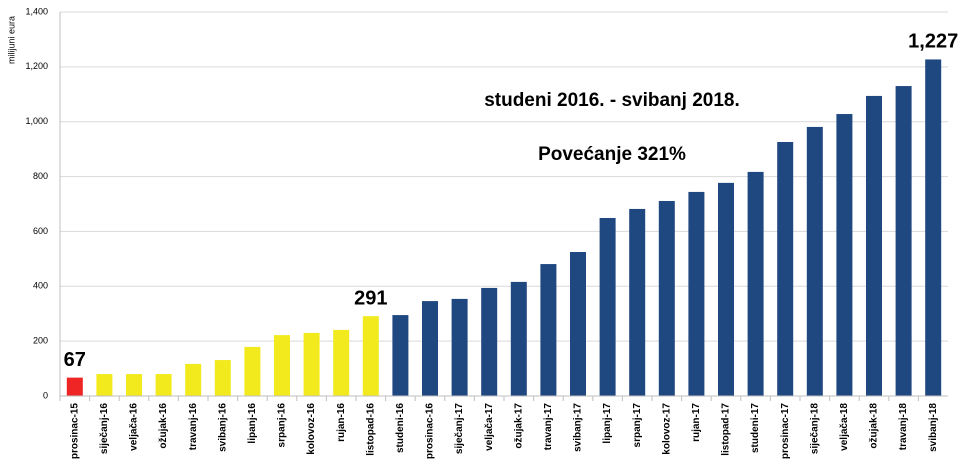 This screenshot has height=460, width=961. What do you see at coordinates (785, 431) in the screenshot?
I see `x-tick-label: prosinac-17` at bounding box center [785, 431].